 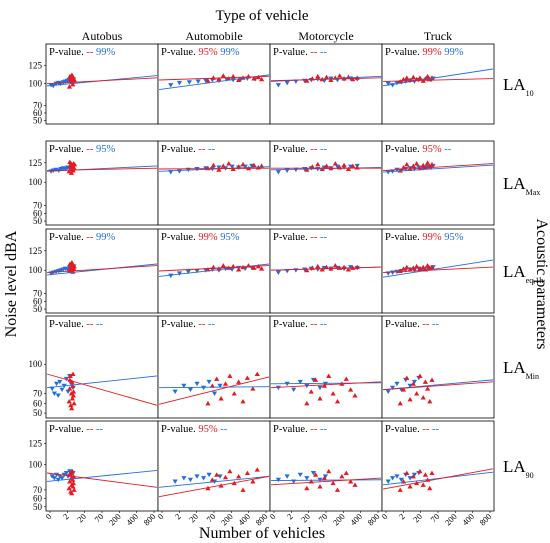 I want to click on pvalue-annotation: P-value. -- 95%, so click(x=82, y=149).